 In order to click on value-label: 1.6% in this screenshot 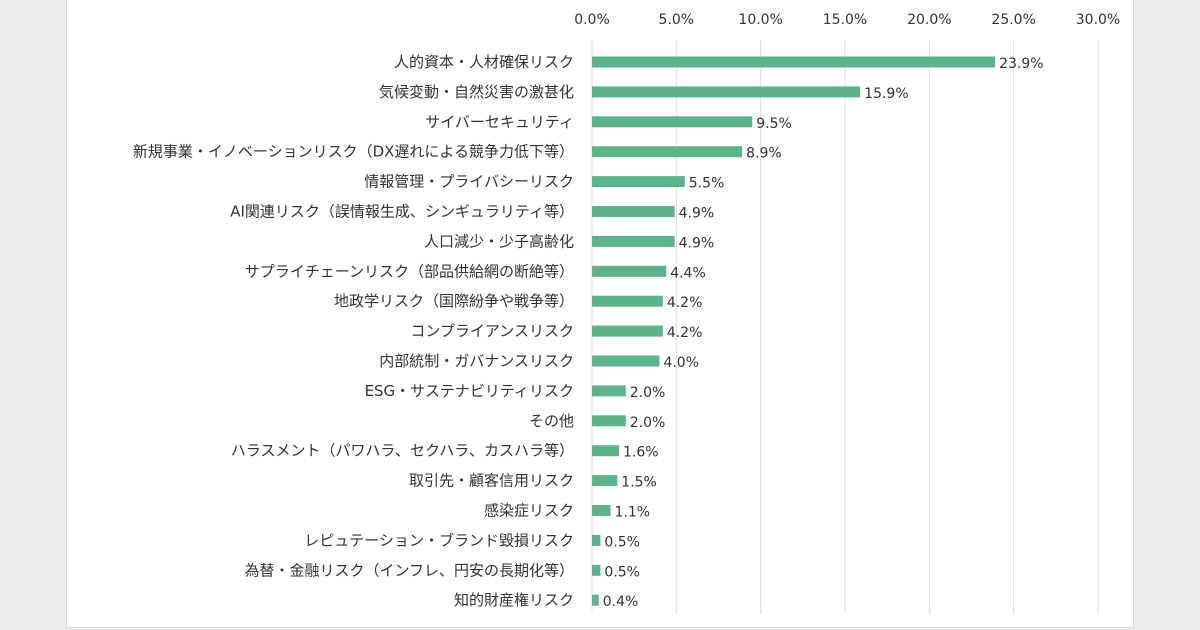, I will do `click(641, 453)`.